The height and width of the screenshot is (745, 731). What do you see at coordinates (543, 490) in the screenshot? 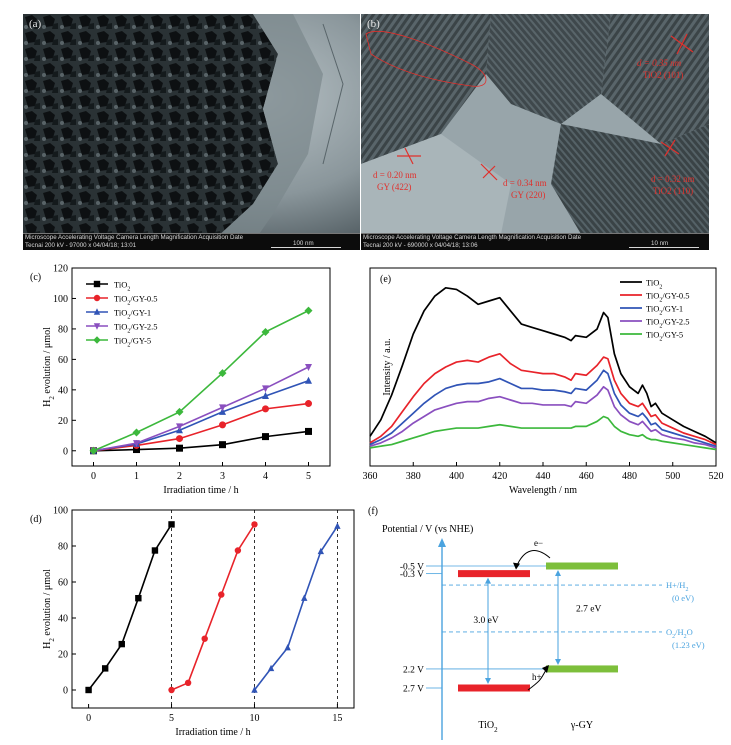
I see `x-axis-label: Wavelength / nm` at bounding box center [543, 490].